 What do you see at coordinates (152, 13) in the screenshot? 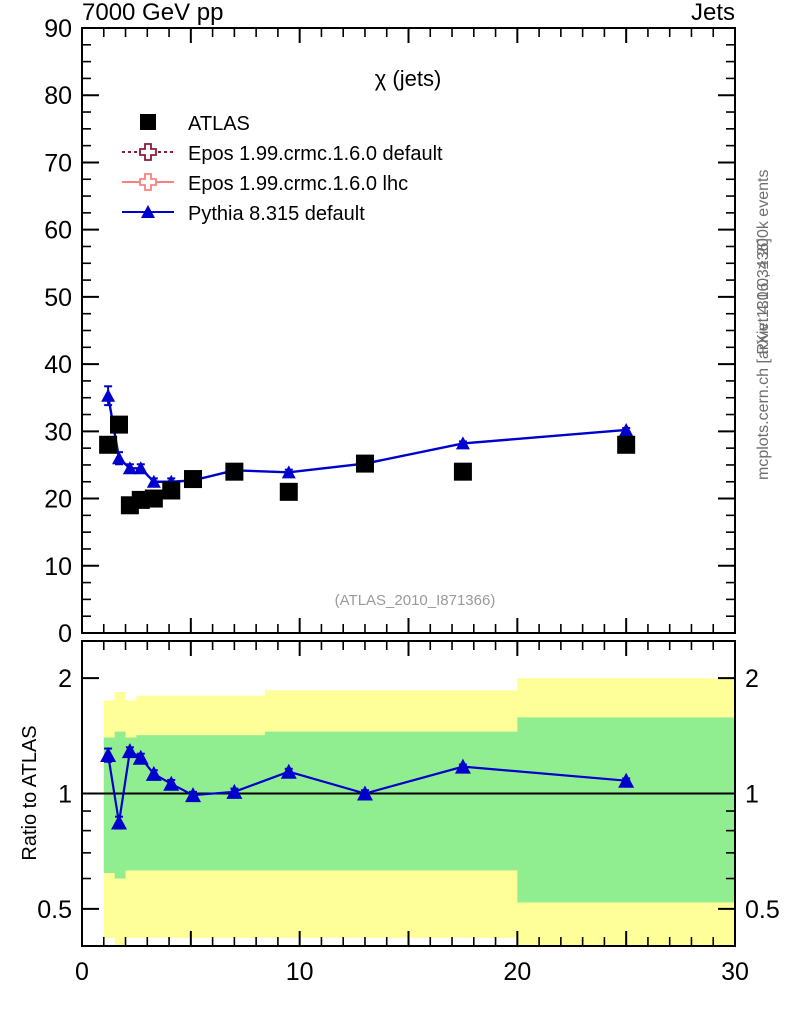
I see `header-left-label: 7000 GeV pp` at bounding box center [152, 13].